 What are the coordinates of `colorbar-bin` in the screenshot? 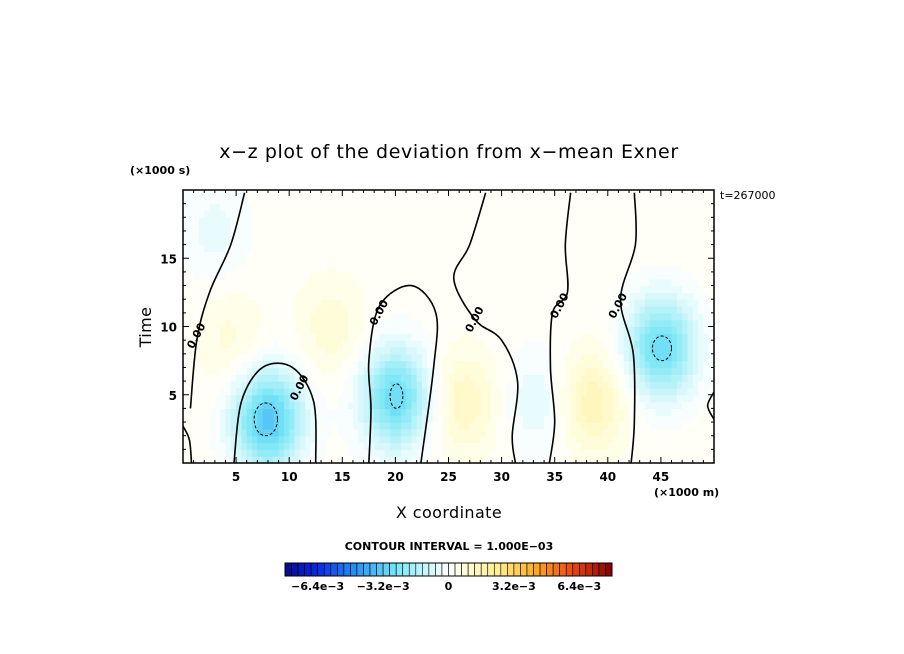 It's located at (295, 569).